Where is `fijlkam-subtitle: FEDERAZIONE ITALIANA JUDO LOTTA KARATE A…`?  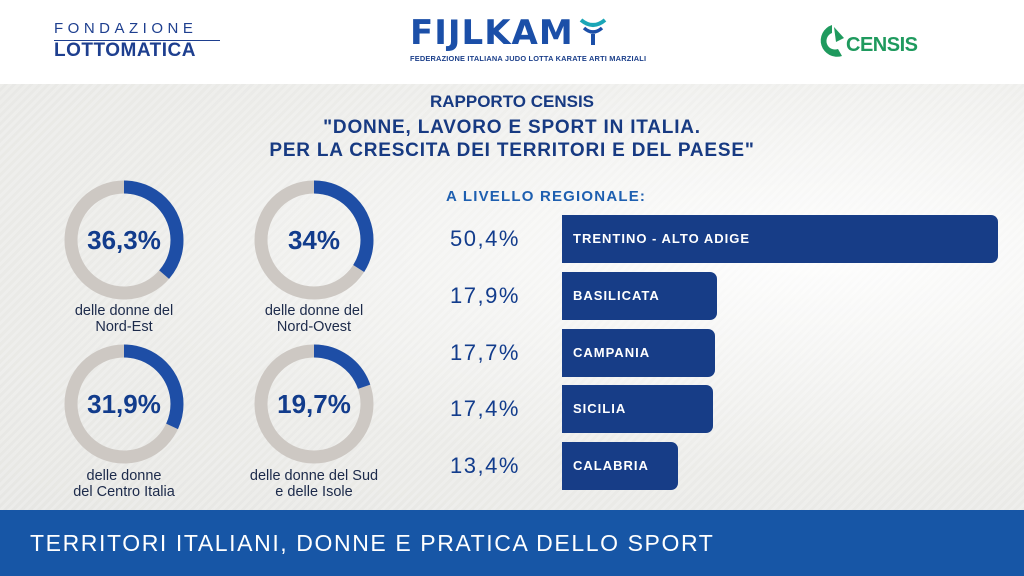
fijlkam-subtitle: FEDERAZIONE ITALIANA JUDO LOTTA KARATE A… is located at coordinates (528, 58).